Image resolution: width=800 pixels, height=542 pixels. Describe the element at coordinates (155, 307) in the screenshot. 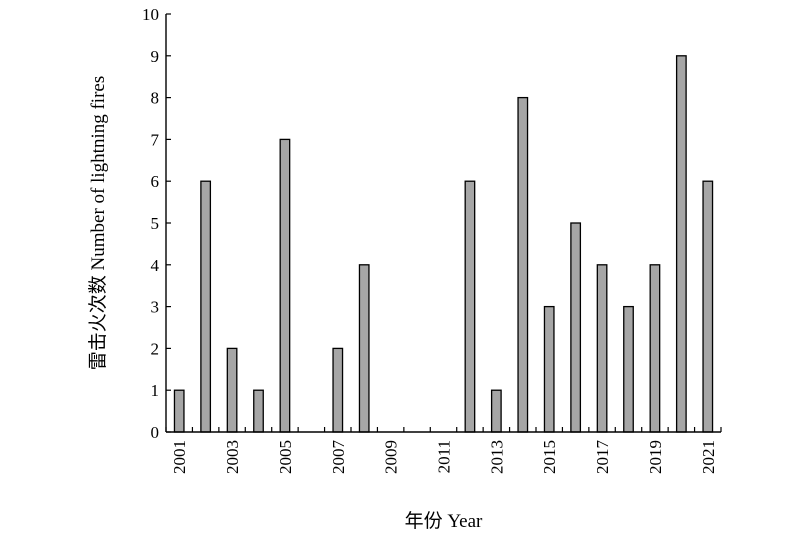

I see `y-tick-label: 3` at that location.